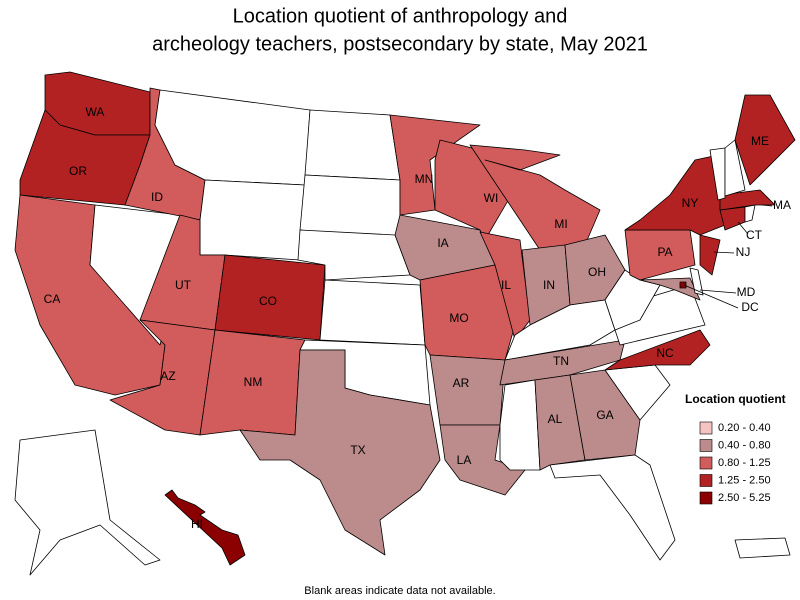  Describe the element at coordinates (95, 112) in the screenshot. I see `state-label: WA` at that location.